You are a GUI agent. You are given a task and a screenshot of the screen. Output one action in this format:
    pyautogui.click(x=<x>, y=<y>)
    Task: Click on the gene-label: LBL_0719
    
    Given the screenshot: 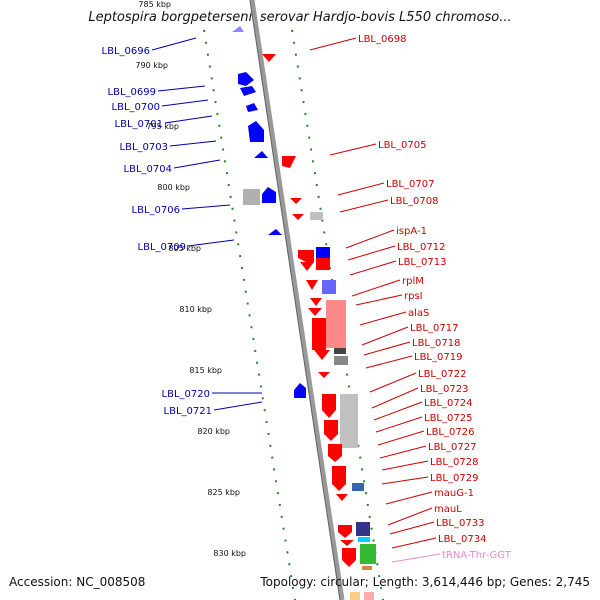 What is the action you would take?
    pyautogui.click(x=438, y=357)
    